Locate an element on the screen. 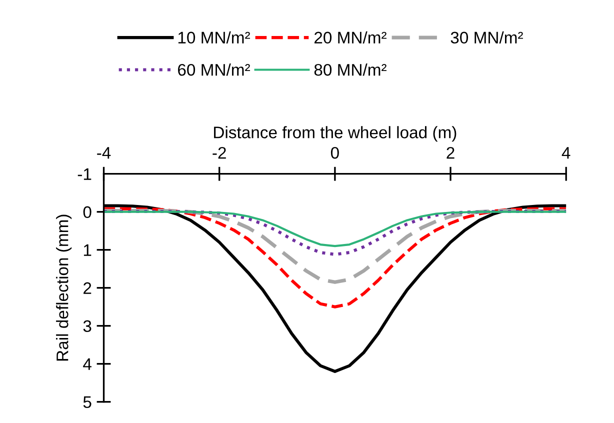  legend-label: 60 MN/m² is located at coordinates (214, 70).